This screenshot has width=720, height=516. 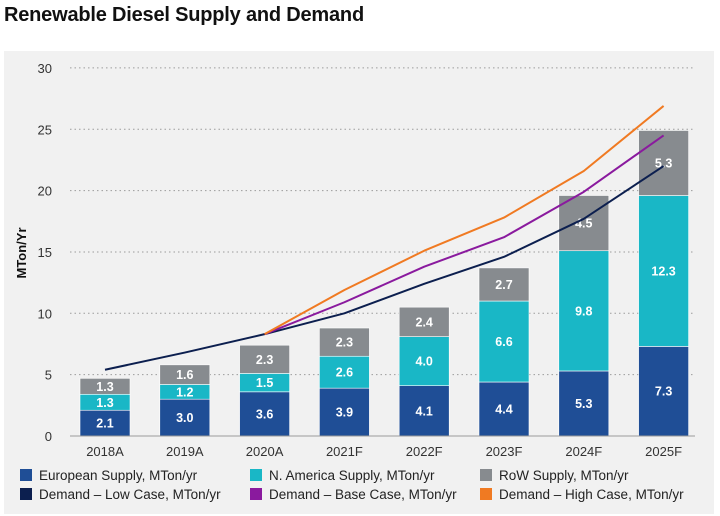 What do you see at coordinates (583, 451) in the screenshot?
I see `x-tick-label: 2024F` at bounding box center [583, 451].